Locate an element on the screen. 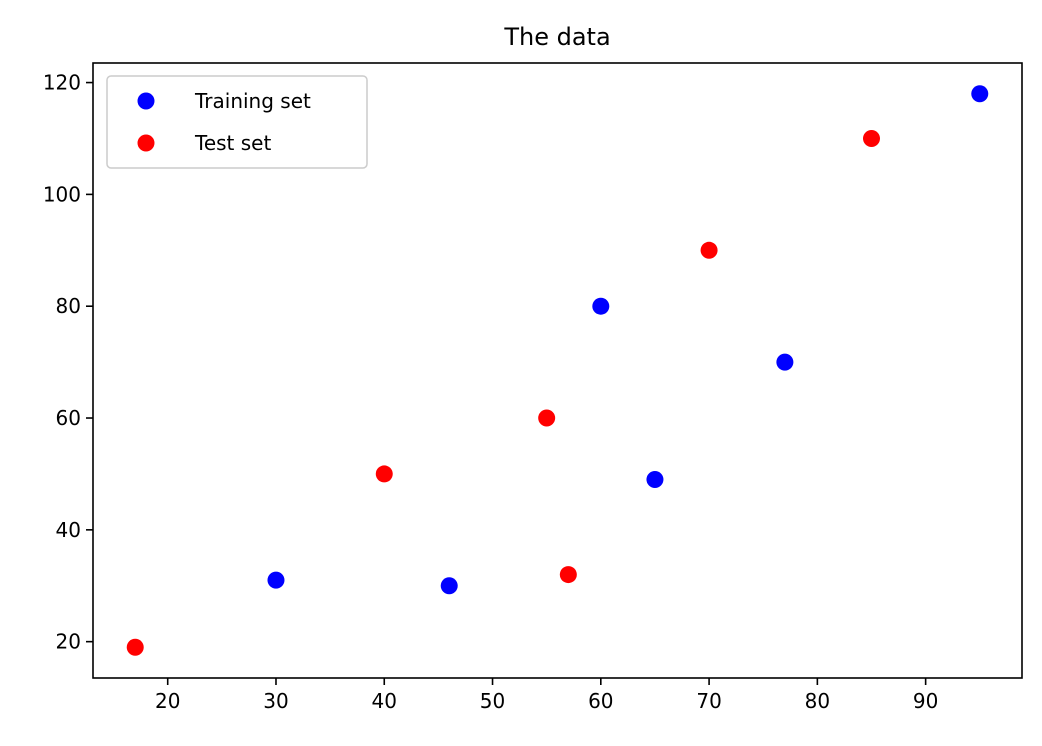  x-tick-label: 80 is located at coordinates (817, 701).